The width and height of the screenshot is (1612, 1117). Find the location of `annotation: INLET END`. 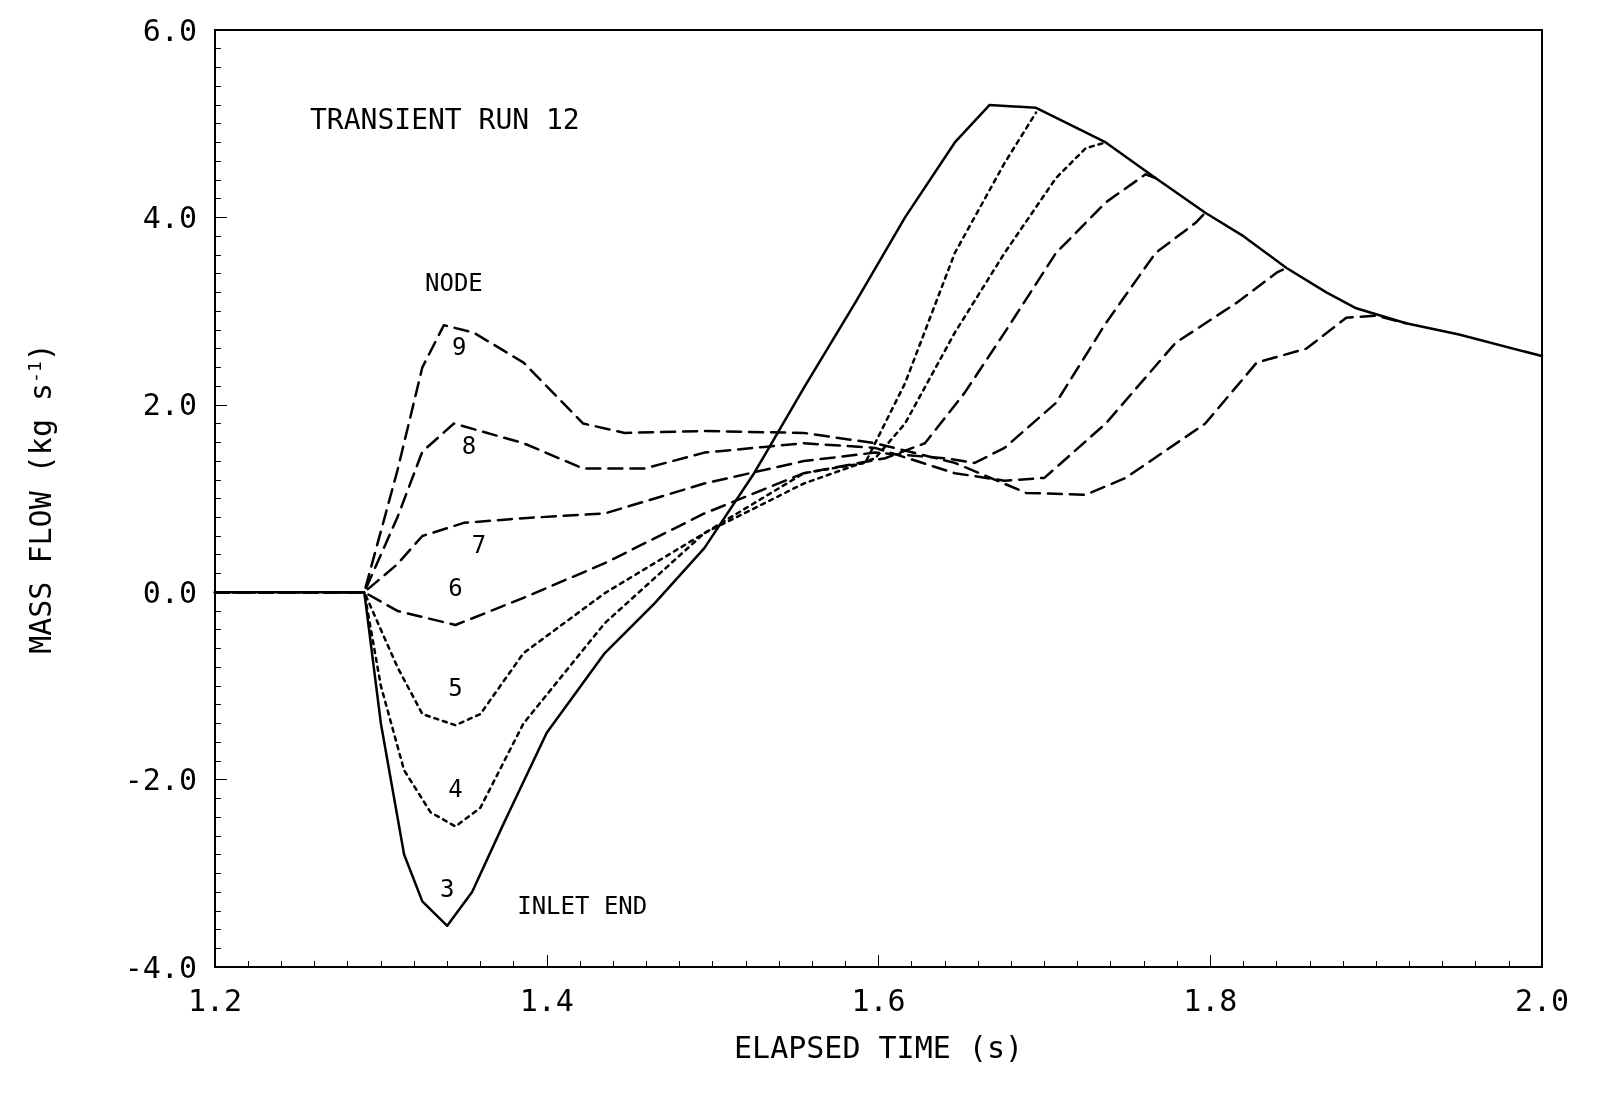

annotation: INLET END is located at coordinates (582, 905).